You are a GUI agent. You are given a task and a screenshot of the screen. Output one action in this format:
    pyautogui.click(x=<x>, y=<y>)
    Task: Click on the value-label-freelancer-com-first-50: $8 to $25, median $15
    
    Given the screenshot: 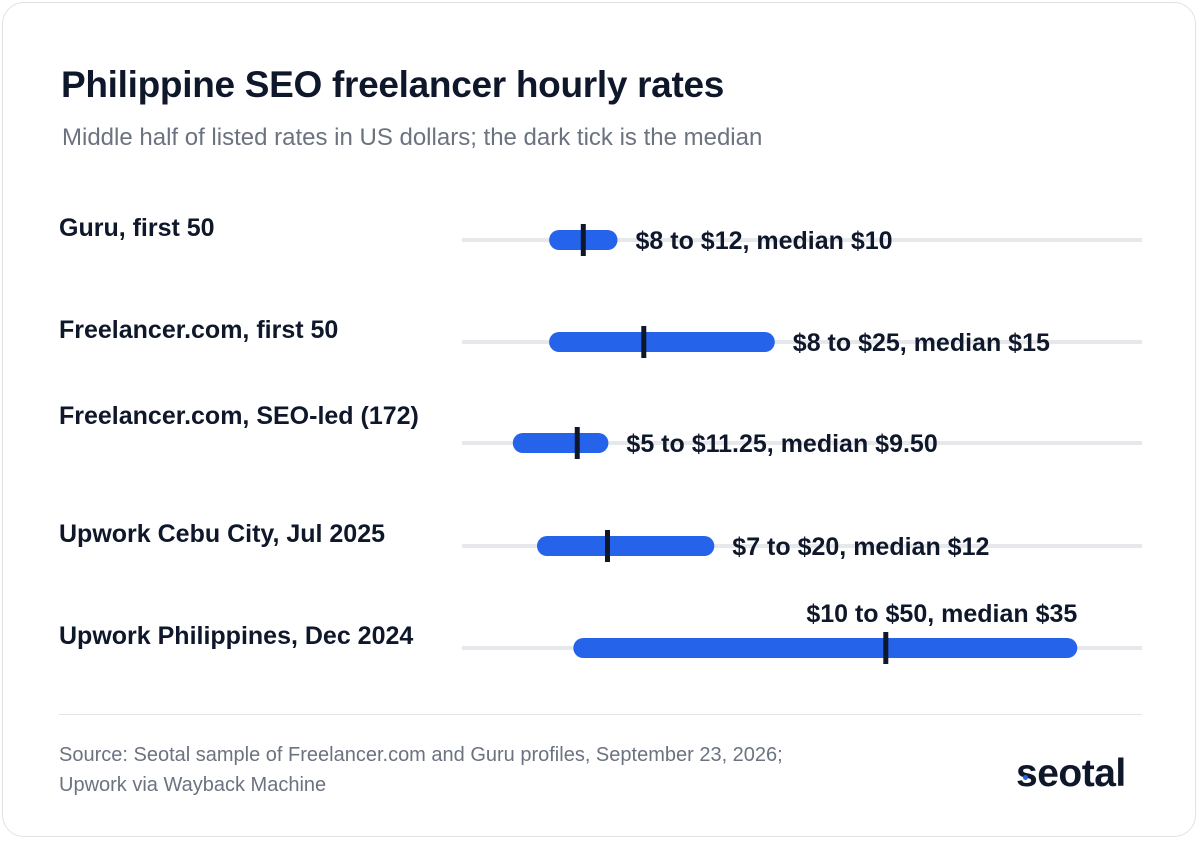 What is the action you would take?
    pyautogui.click(x=921, y=343)
    